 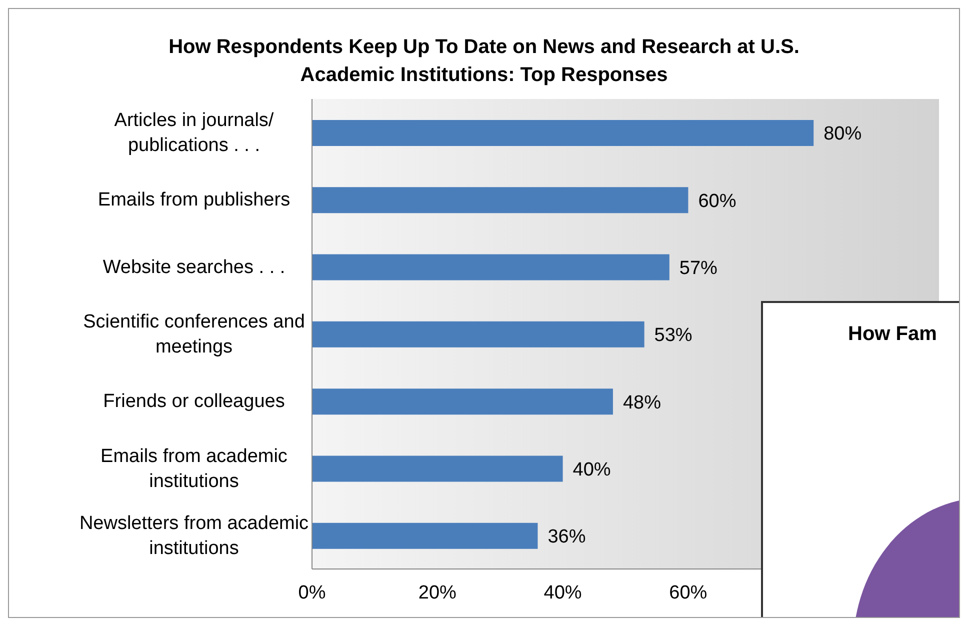 I want to click on data-label: 48%, so click(x=642, y=403).